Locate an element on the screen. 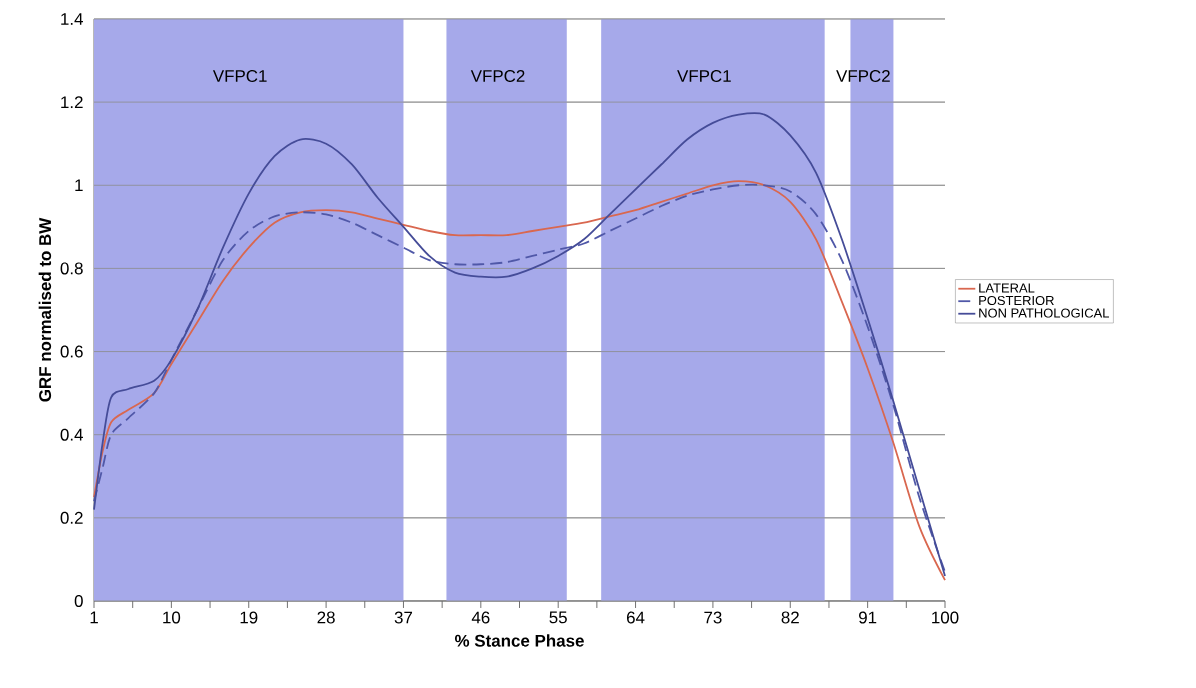 This screenshot has width=1196, height=688. legend-label: POSTERIOR is located at coordinates (1016, 300).